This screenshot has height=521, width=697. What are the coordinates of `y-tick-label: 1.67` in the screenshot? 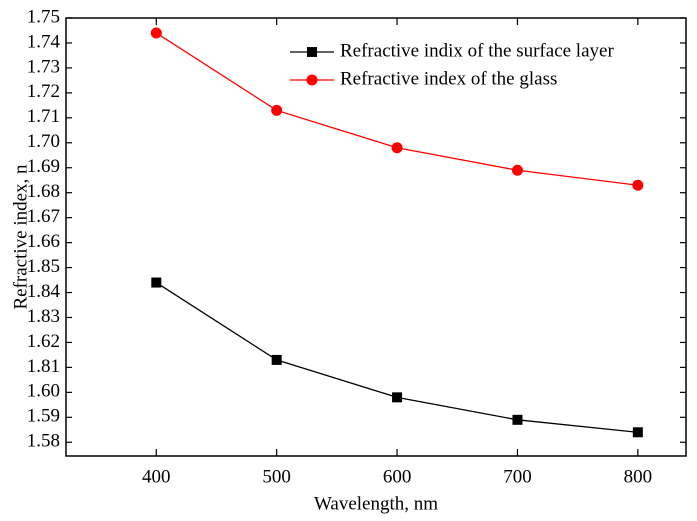 It's located at (43, 216).